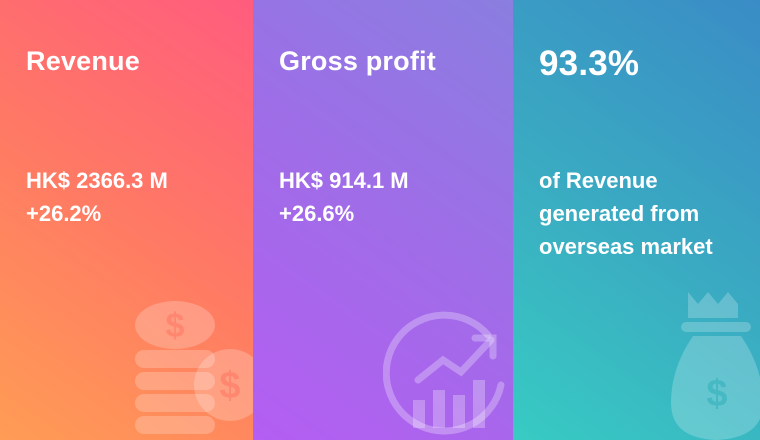  Describe the element at coordinates (357, 61) in the screenshot. I see `panel-title: Gross profit` at that location.